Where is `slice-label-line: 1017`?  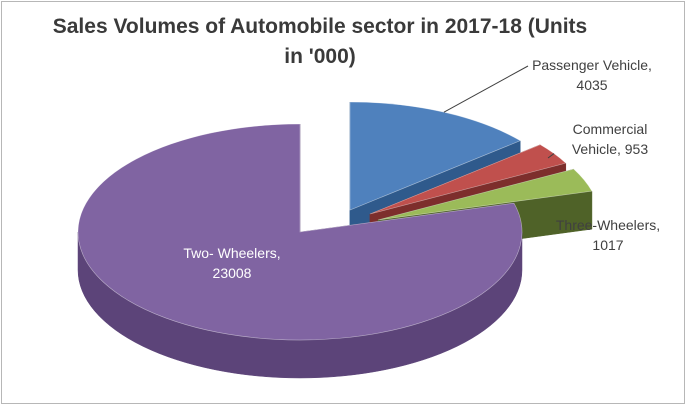 slice-label-line: 1017 is located at coordinates (607, 245).